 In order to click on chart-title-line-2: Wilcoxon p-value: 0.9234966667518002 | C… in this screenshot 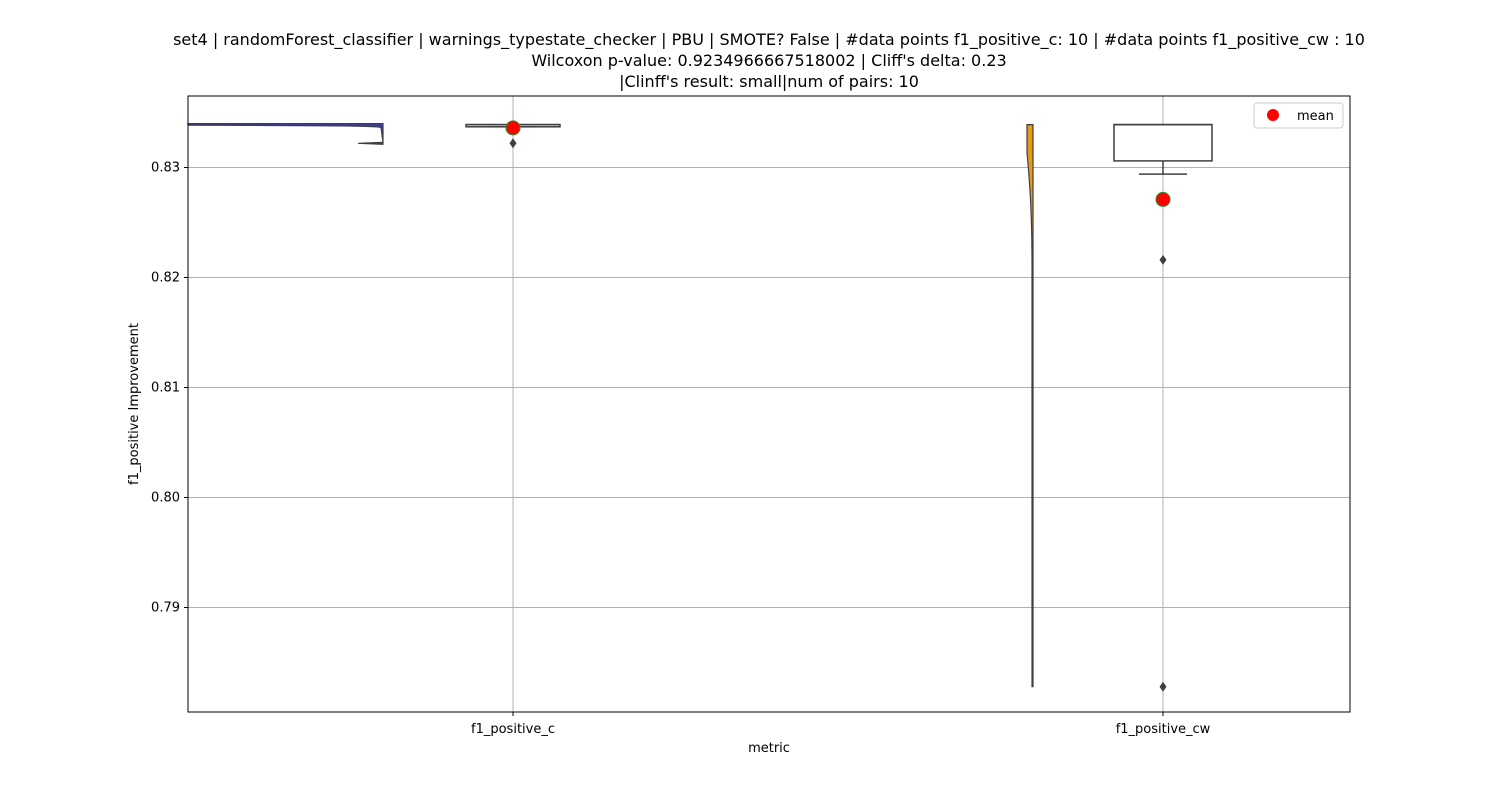, I will do `click(769, 60)`.